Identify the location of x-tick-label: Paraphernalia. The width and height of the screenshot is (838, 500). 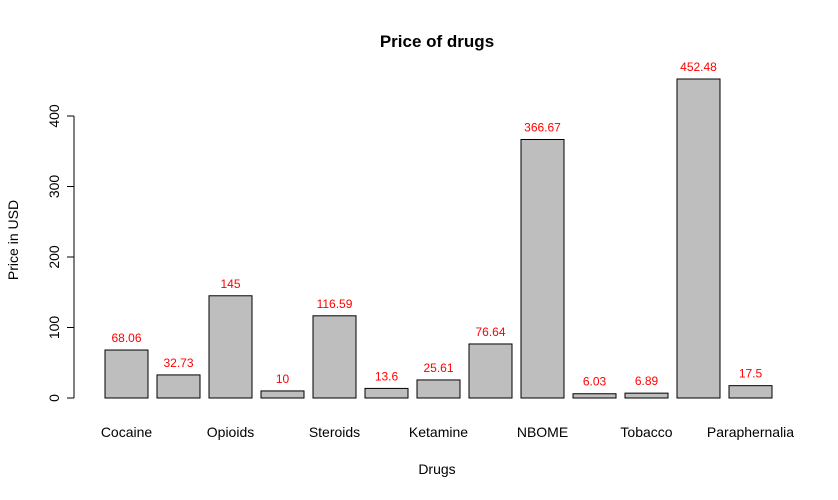
(750, 432).